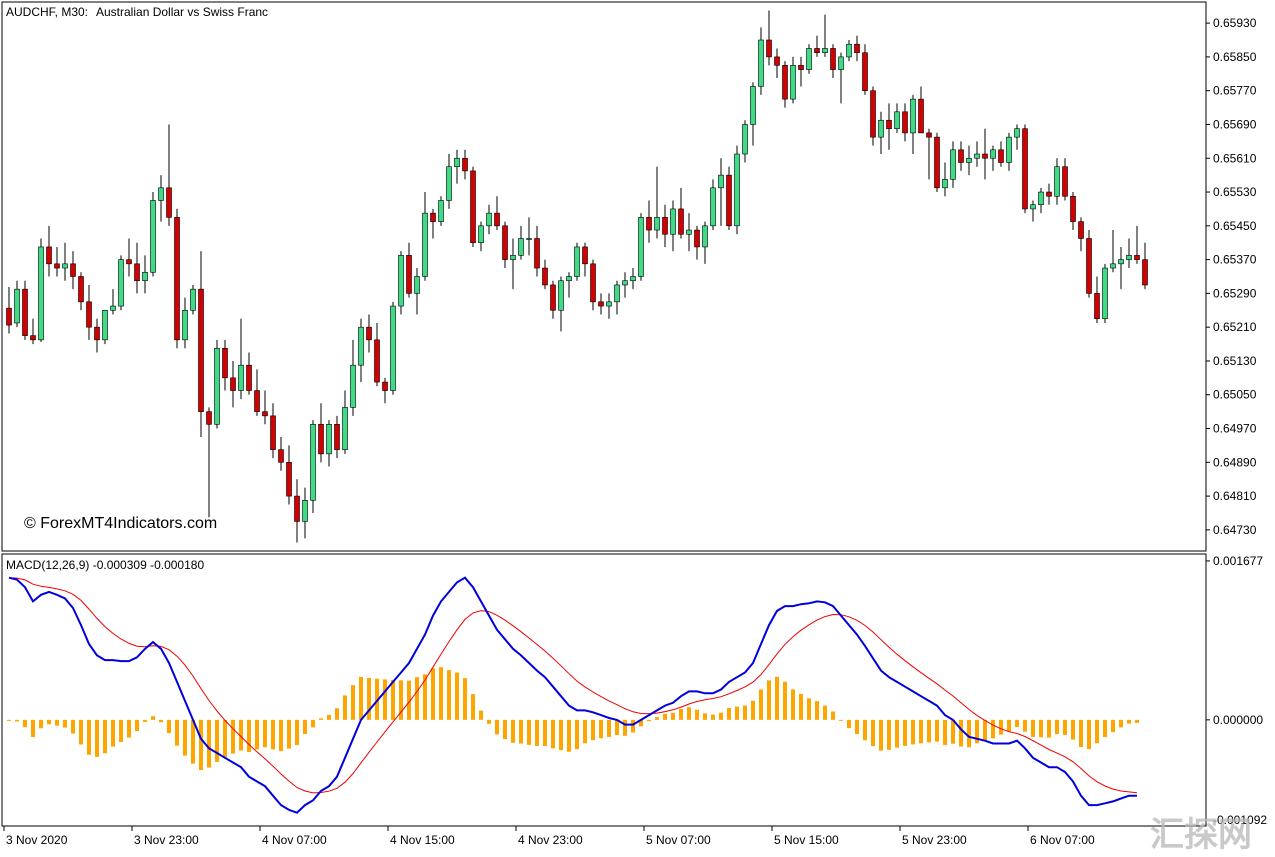  I want to click on time-tick-label: 4 Nov 07:00, so click(294, 840).